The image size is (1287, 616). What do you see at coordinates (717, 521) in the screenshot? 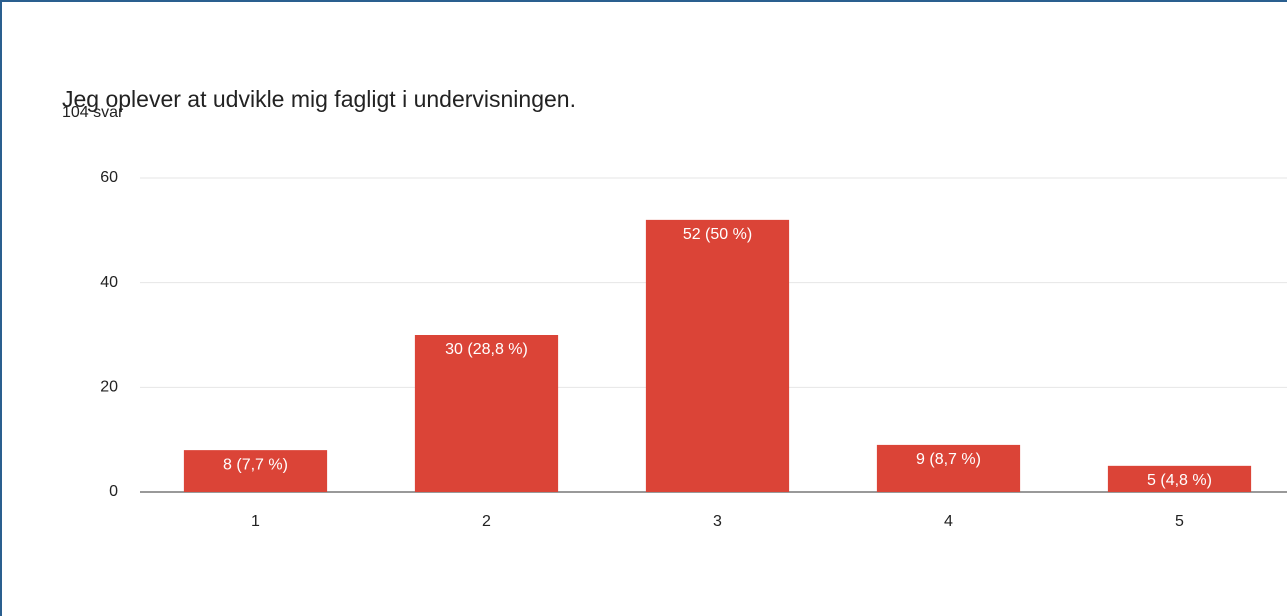
I see `x-tick-label: 3` at bounding box center [717, 521].